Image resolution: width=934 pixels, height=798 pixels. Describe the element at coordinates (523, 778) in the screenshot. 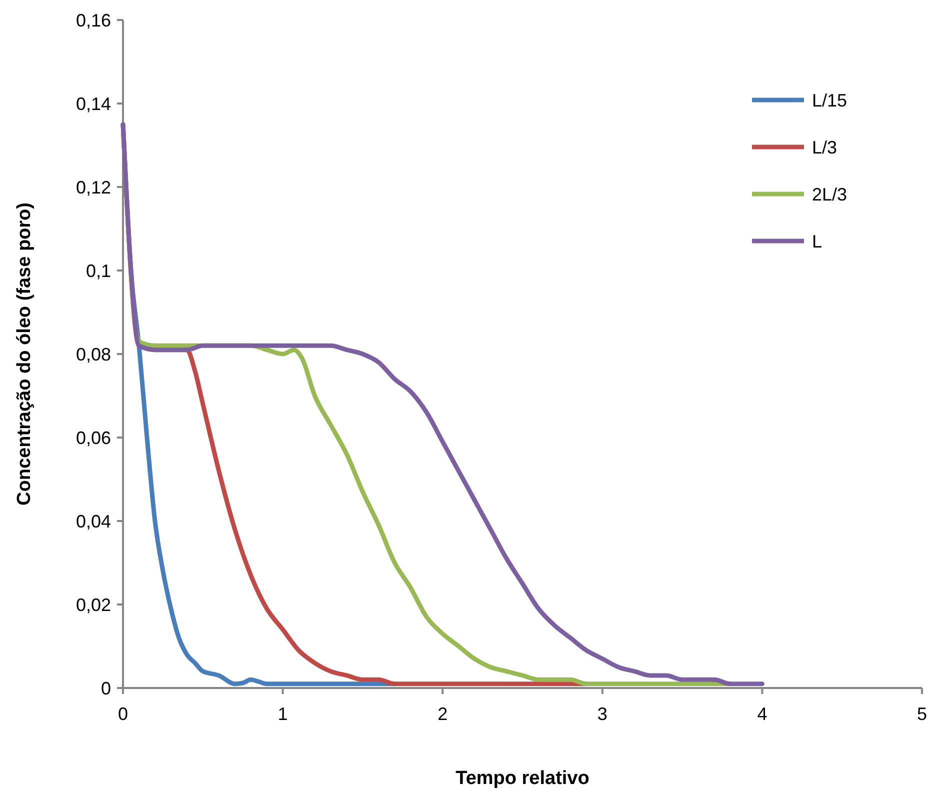

I see `x-axis-title: Tempo relativo` at that location.